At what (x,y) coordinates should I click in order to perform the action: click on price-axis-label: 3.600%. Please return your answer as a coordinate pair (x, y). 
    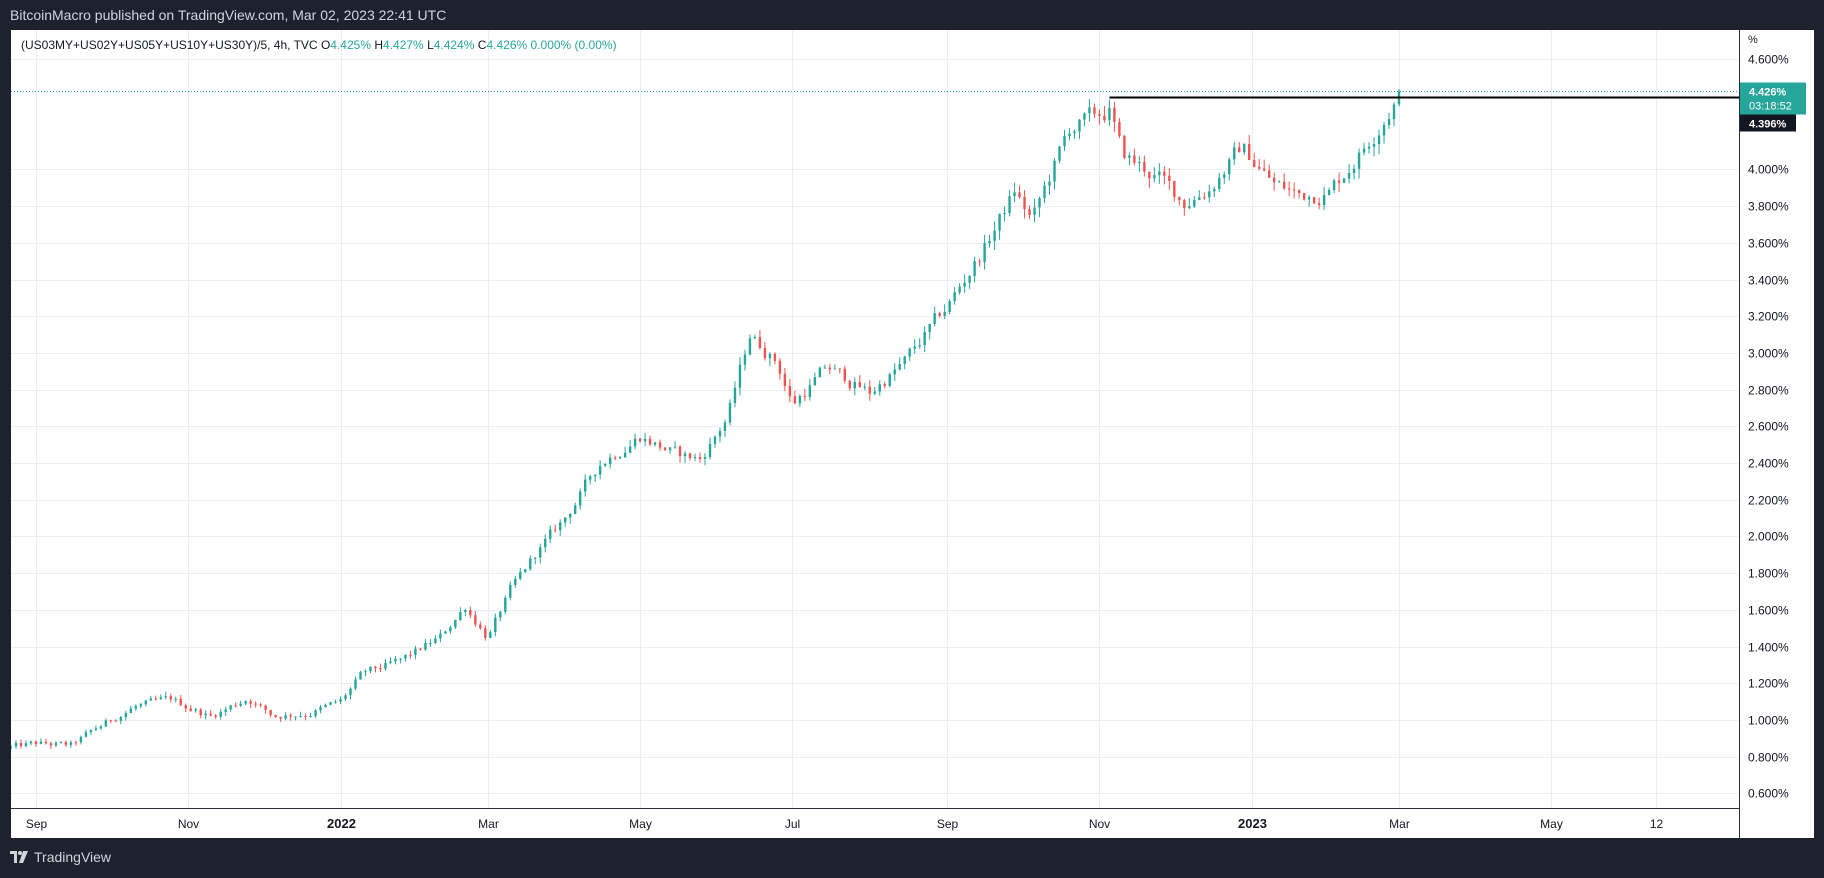
    Looking at the image, I should click on (1768, 244).